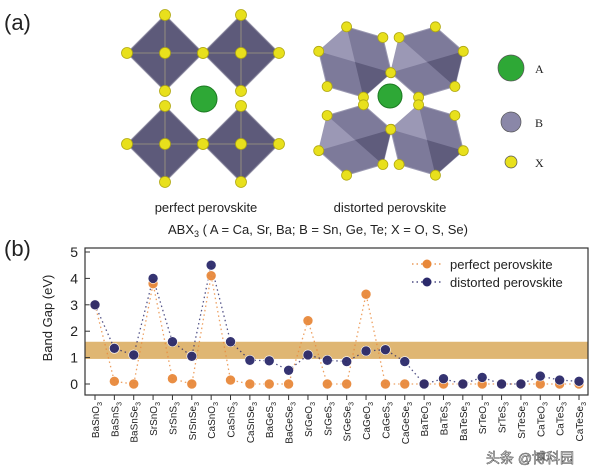 The height and width of the screenshot is (470, 600). I want to click on x-tick-label: BaSnO3, so click(97, 420).